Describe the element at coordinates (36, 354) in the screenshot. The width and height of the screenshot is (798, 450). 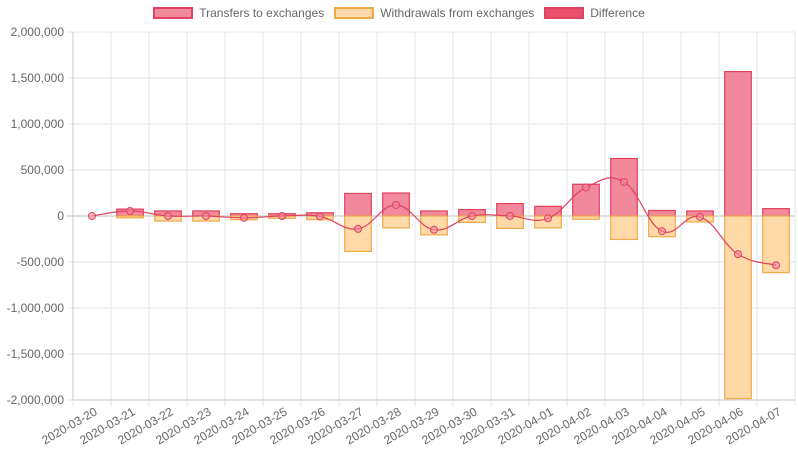
I see `y-tick-label: -1,500,000` at that location.